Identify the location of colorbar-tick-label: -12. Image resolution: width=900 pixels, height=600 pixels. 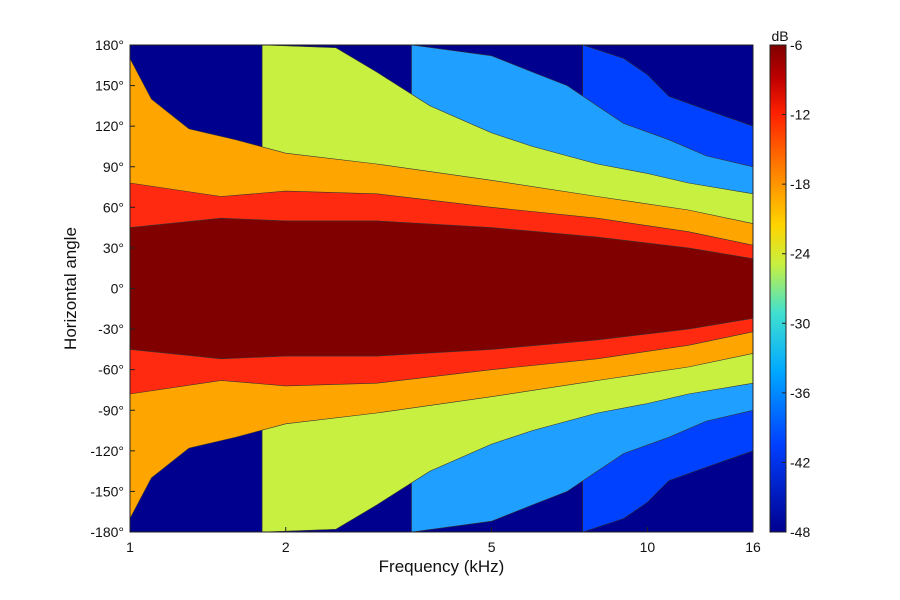
(800, 115).